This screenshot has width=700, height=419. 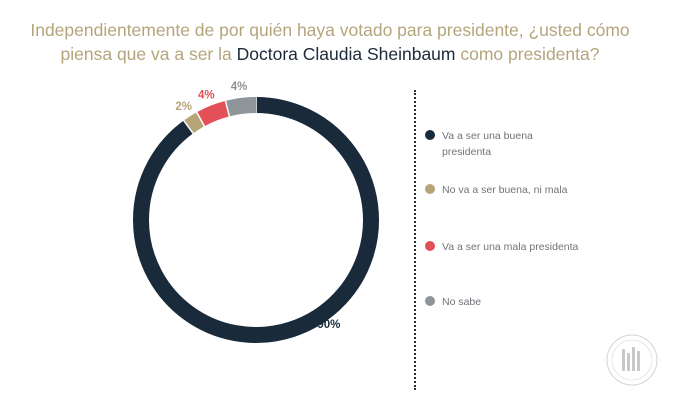 What do you see at coordinates (183, 107) in the screenshot?
I see `data-label-ni-buena-ni-mala: 2%` at bounding box center [183, 107].